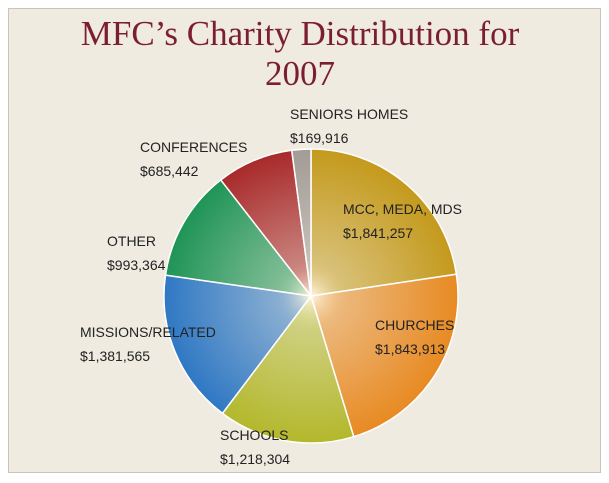 Image resolution: width=609 pixels, height=483 pixels. What do you see at coordinates (319, 138) in the screenshot?
I see `value-label: $169,916` at bounding box center [319, 138].